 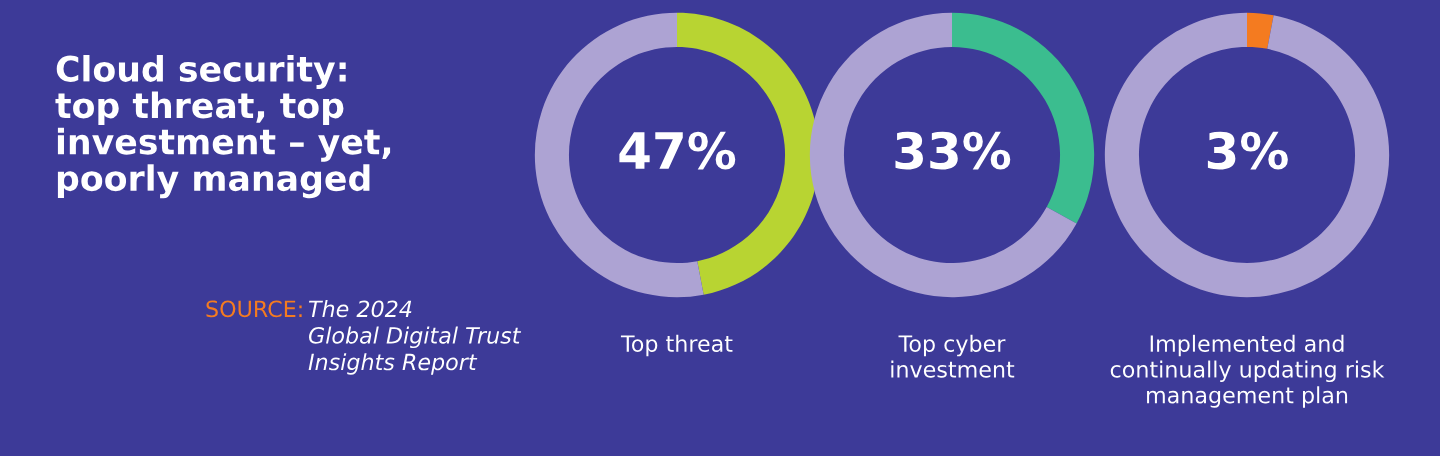 I want to click on text: The 2024 Global Digital Trust Insights Report, so click(x=415, y=337).